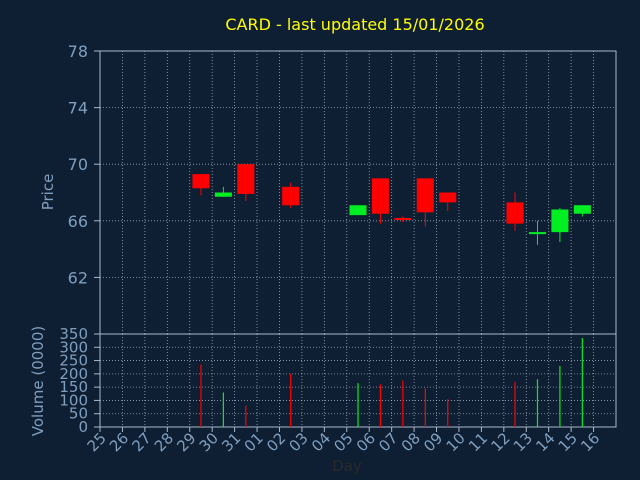 This screenshot has width=640, height=480. I want to click on volume-tick-label: 300, so click(73, 347).